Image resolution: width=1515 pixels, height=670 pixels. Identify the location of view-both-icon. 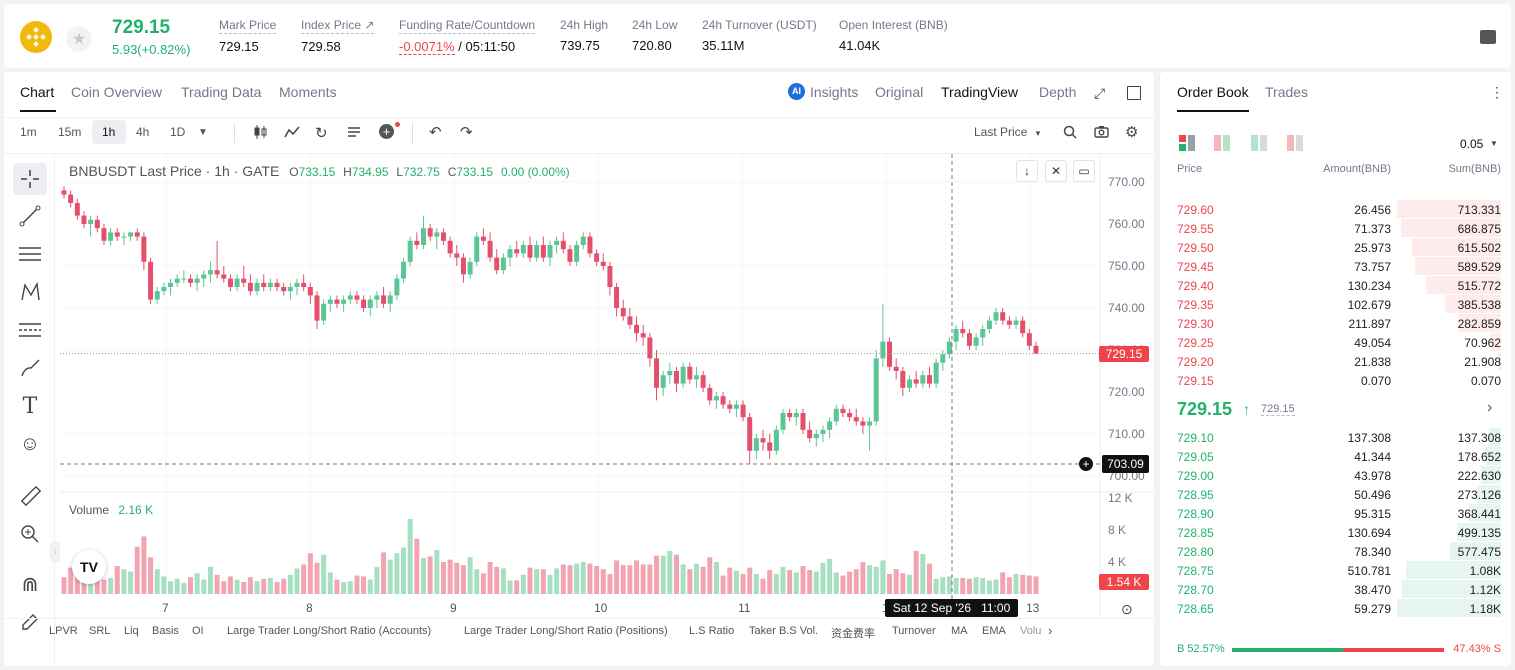
(1187, 144).